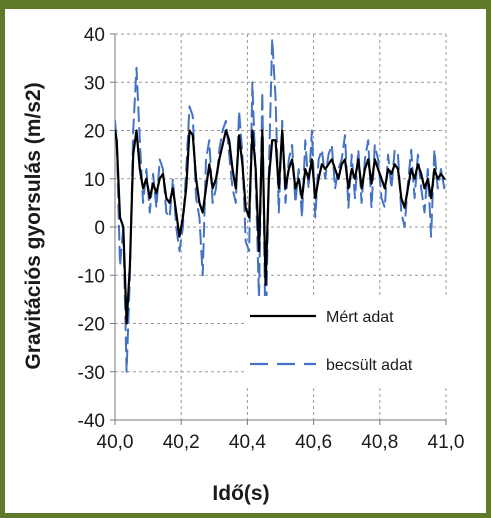  What do you see at coordinates (94, 180) in the screenshot?
I see `y-tick-label: 10` at bounding box center [94, 180].